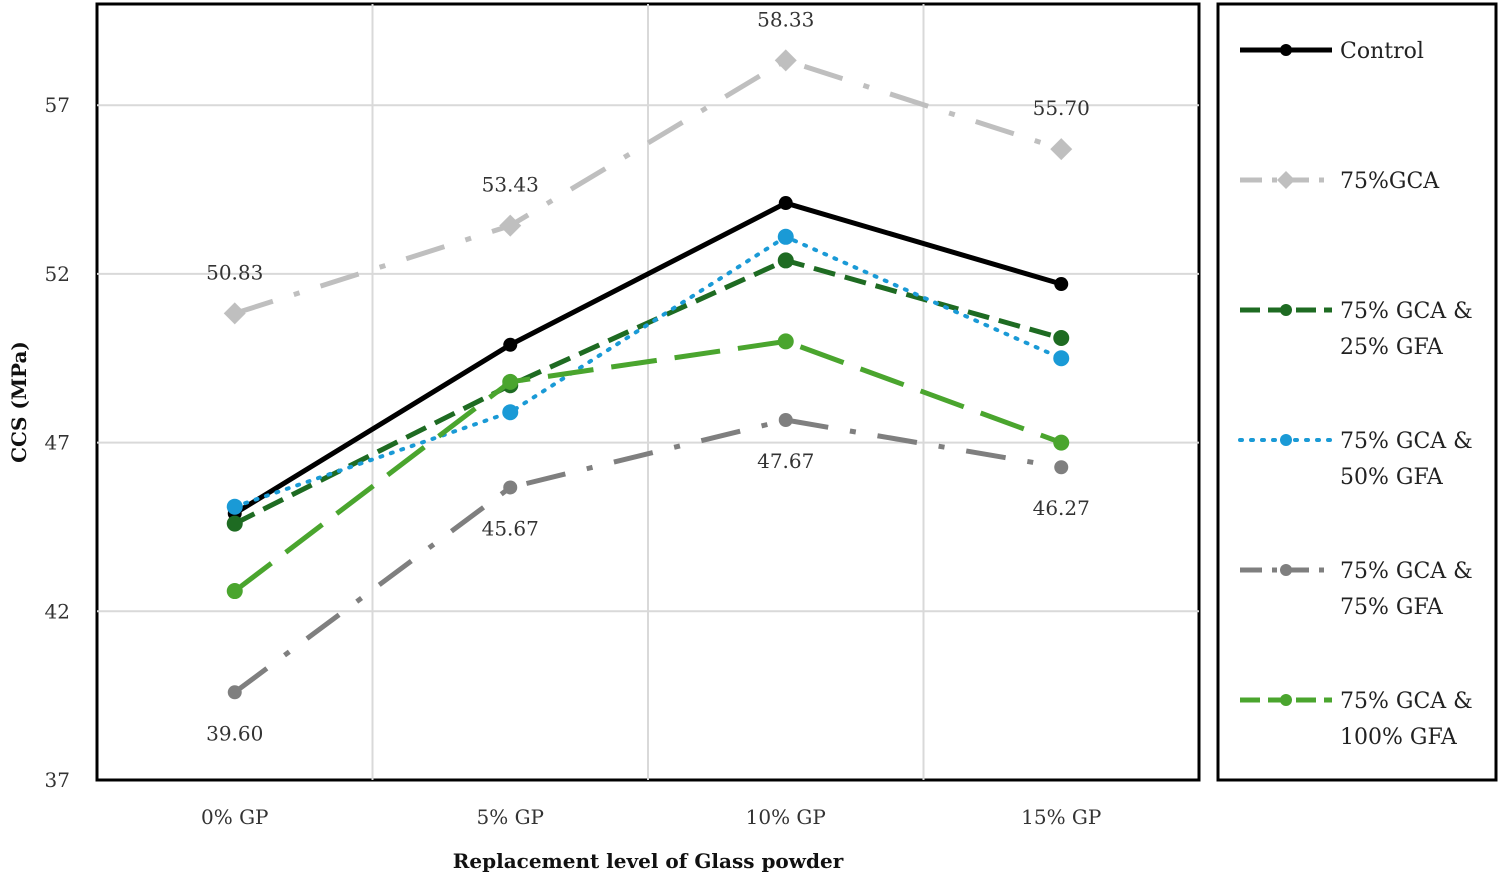  I want to click on legend-item-3: 75% GCA & 25% GFA, so click(1356, 329).